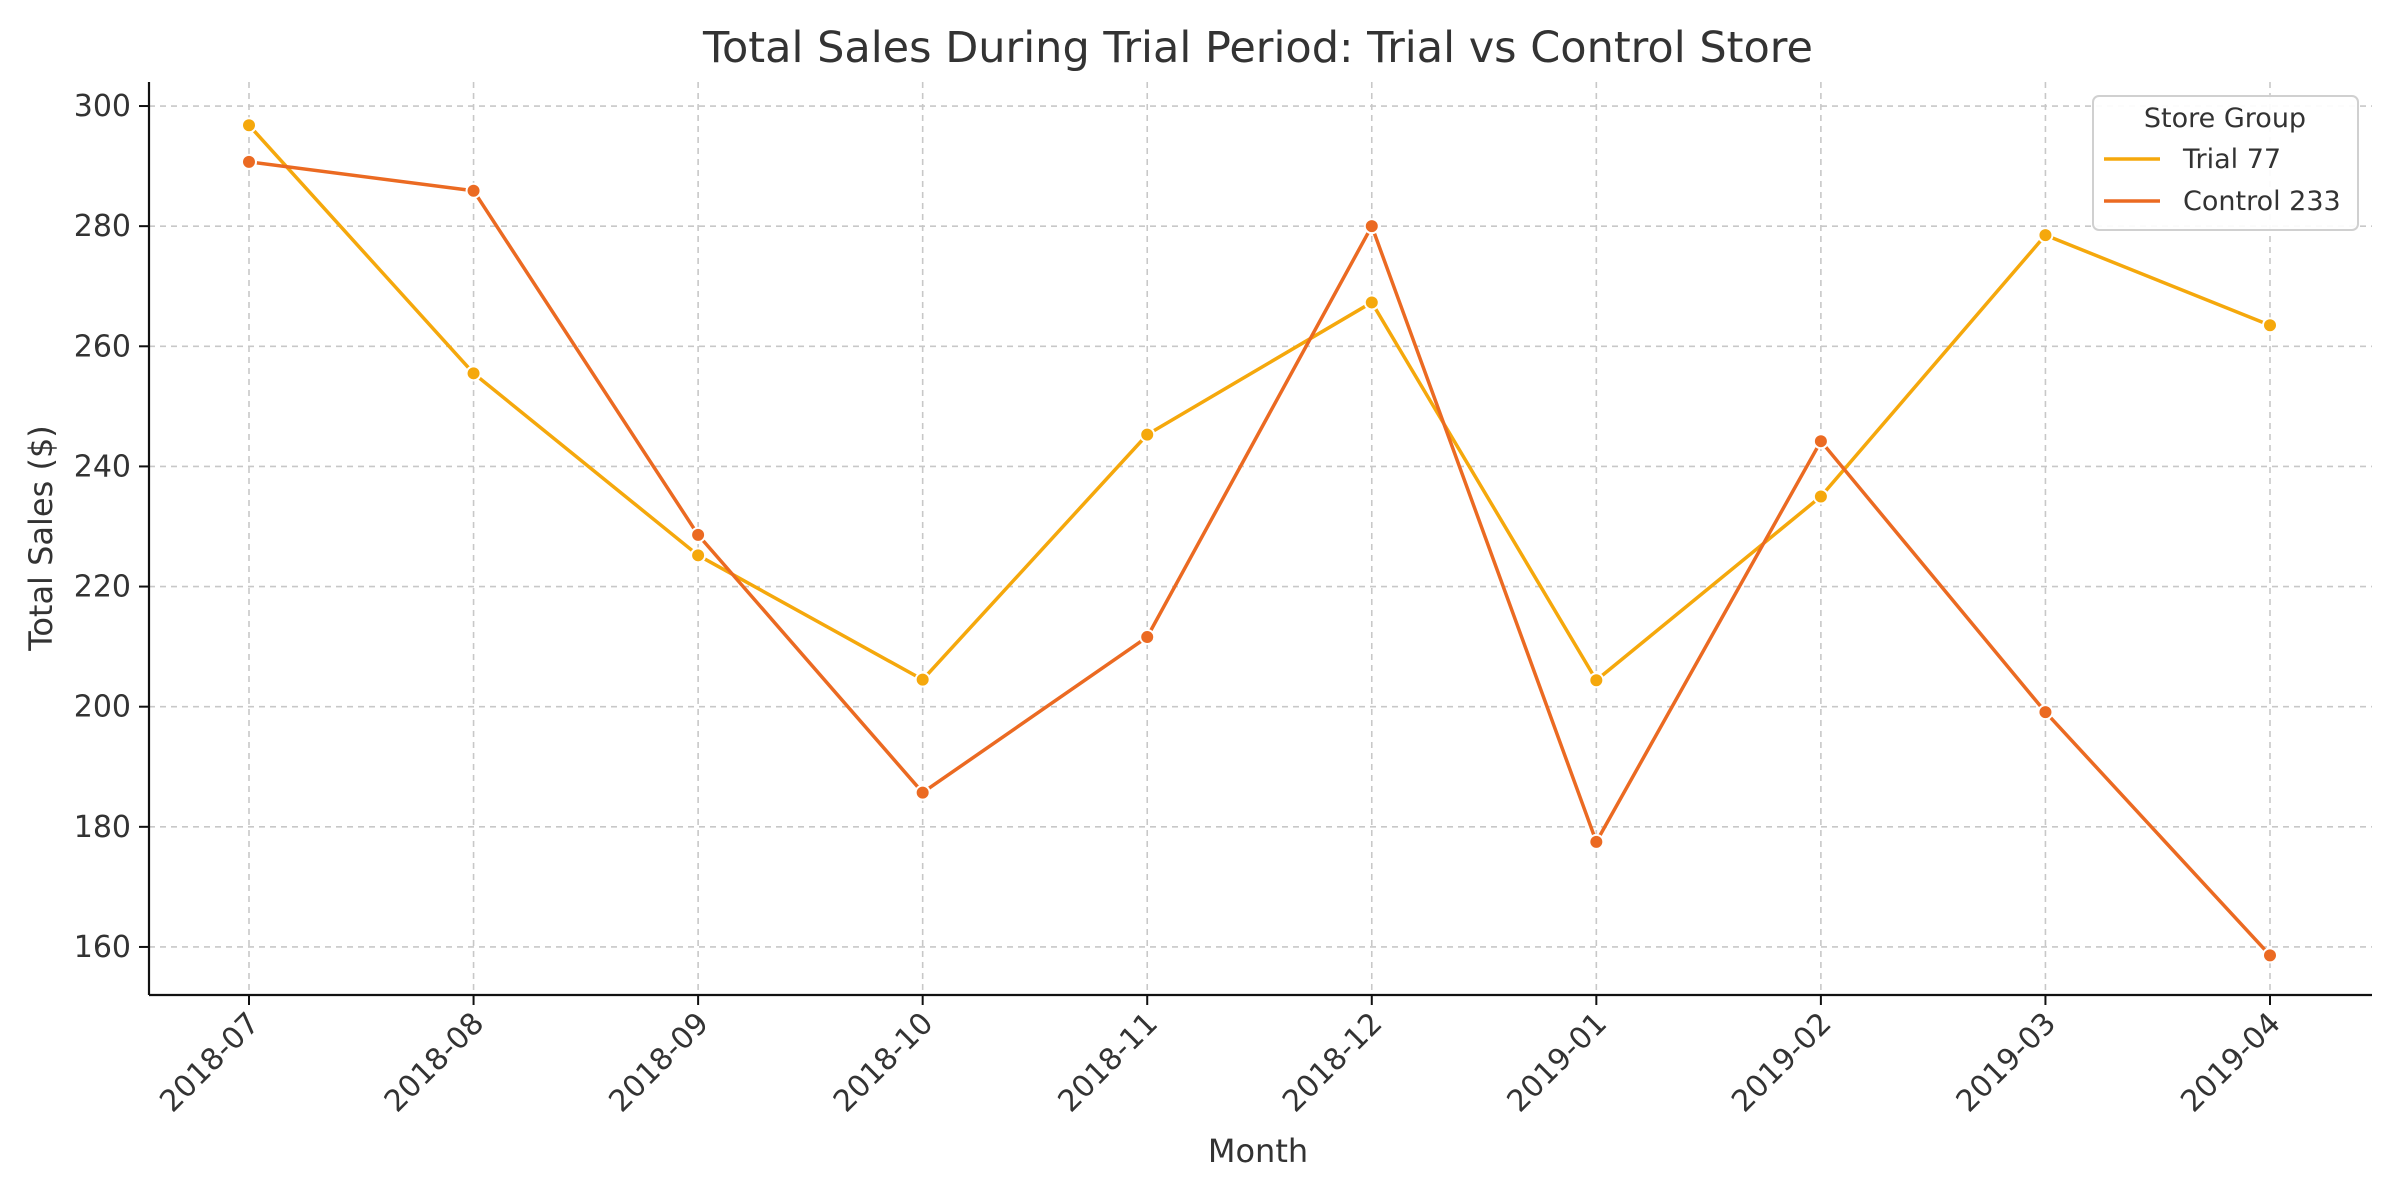  I want to click on x-tick-label: 2018-10, so click(883, 1062).